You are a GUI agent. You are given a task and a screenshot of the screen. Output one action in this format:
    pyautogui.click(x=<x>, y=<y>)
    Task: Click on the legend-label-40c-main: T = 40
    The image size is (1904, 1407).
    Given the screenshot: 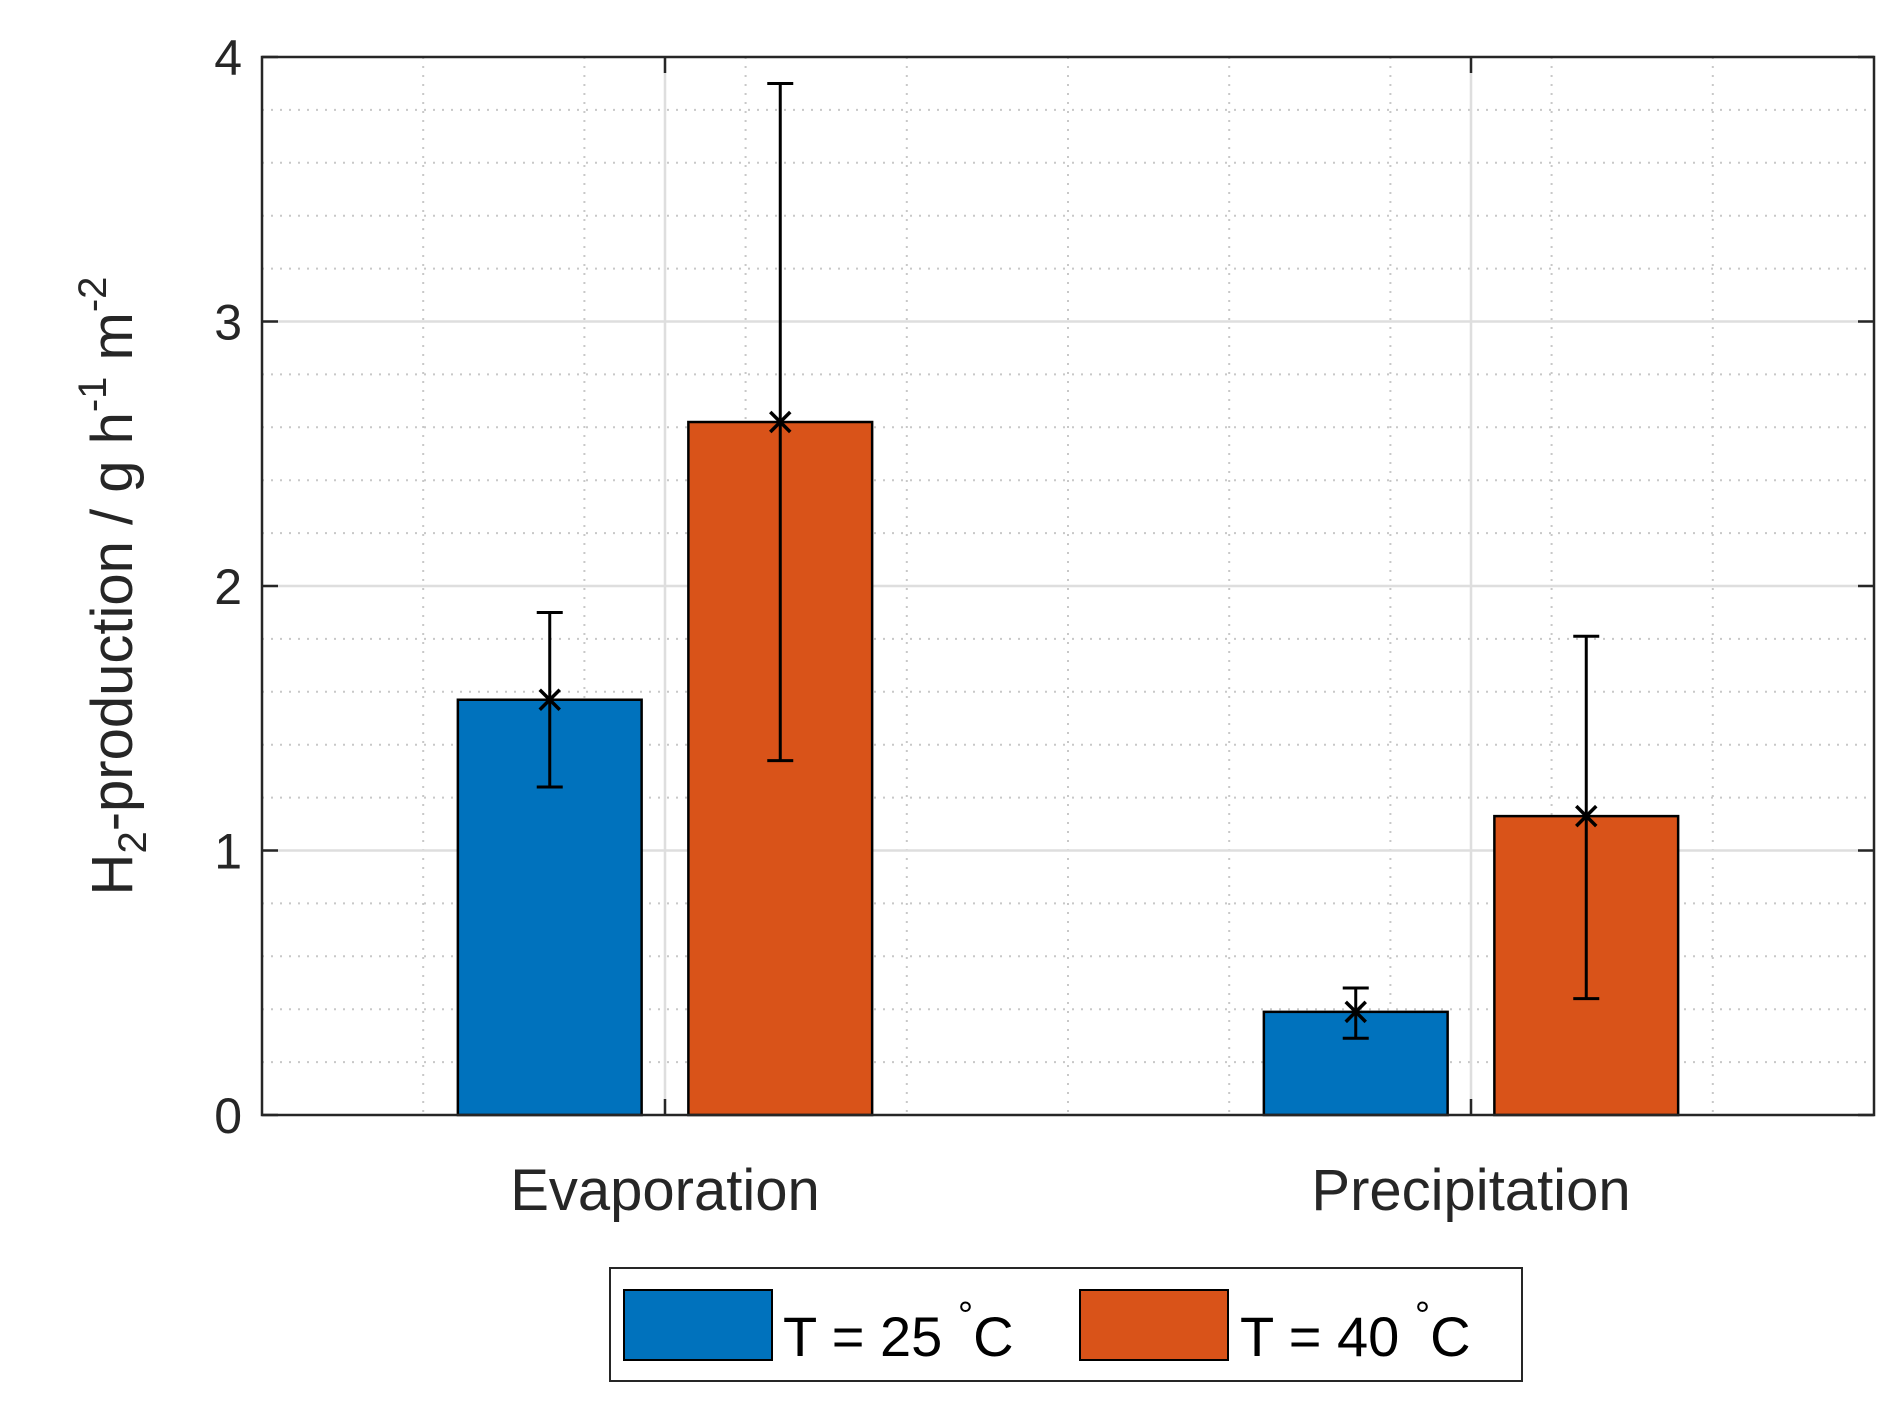 What is the action you would take?
    pyautogui.click(x=1327, y=1336)
    